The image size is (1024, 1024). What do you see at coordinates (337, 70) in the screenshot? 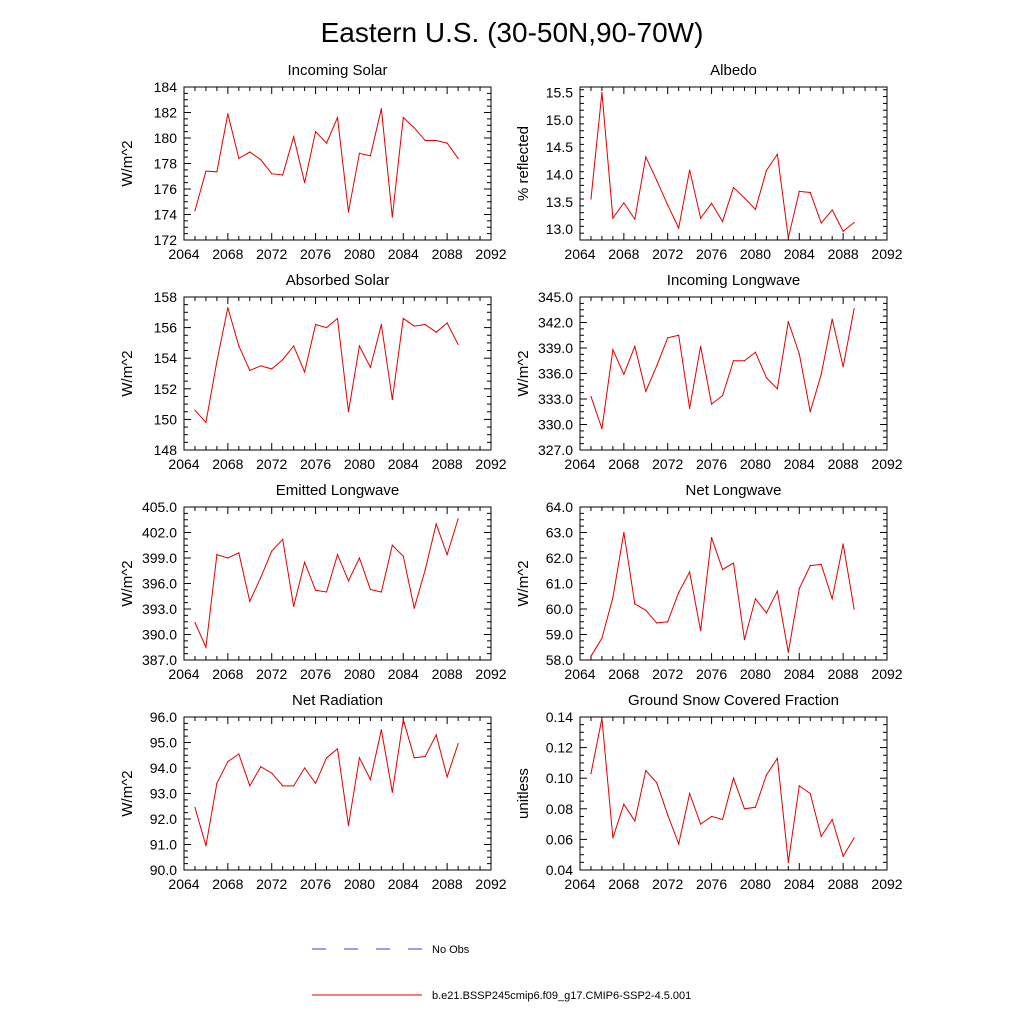
I see `panel-title: Incoming Solar` at bounding box center [337, 70].